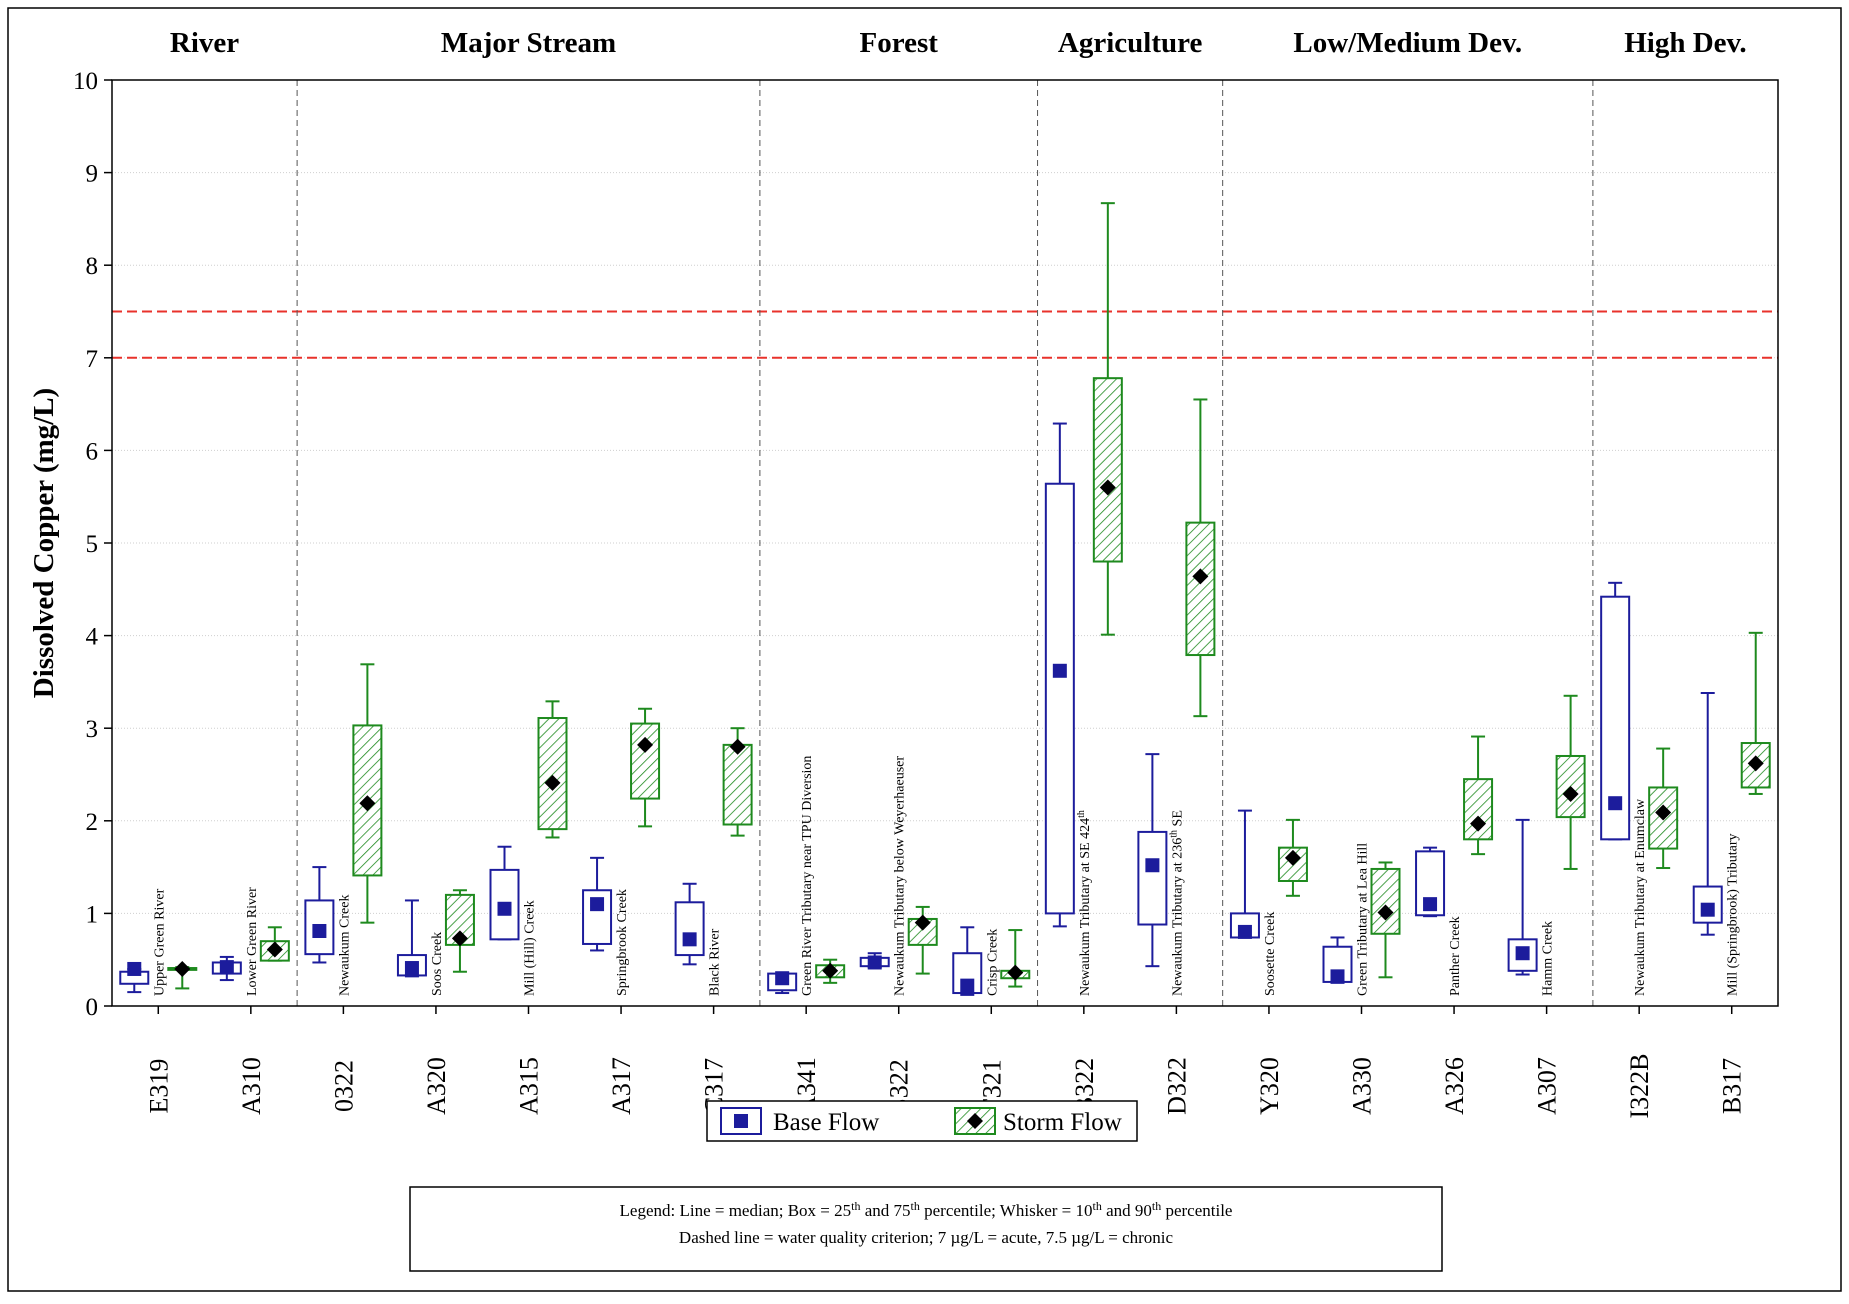 This screenshot has height=1304, width=1849. Describe the element at coordinates (85, 81) in the screenshot. I see `y-tick-label: 10` at that location.